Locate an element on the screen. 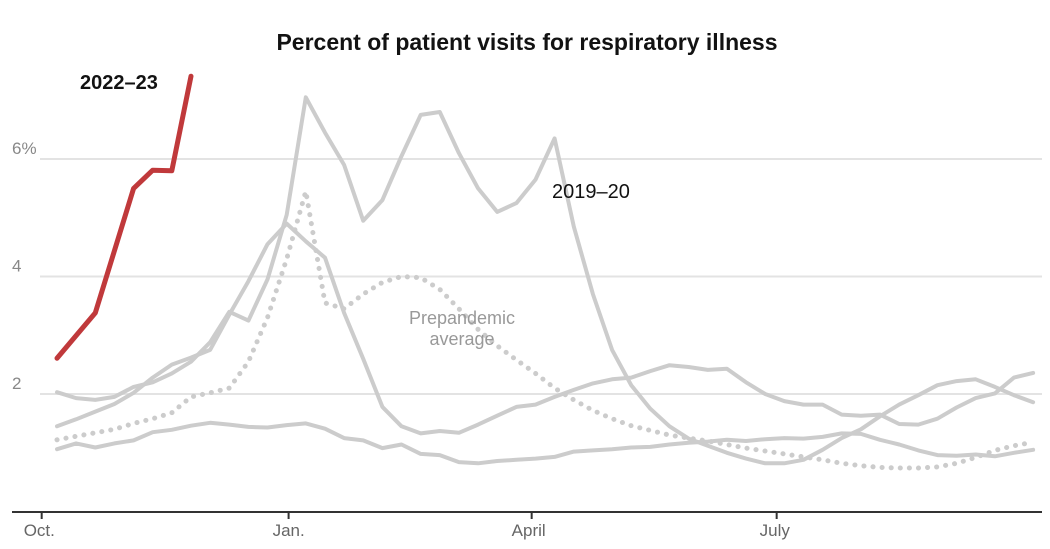 This screenshot has width=1050, height=549. x-tick-label: Jan. is located at coordinates (289, 530).